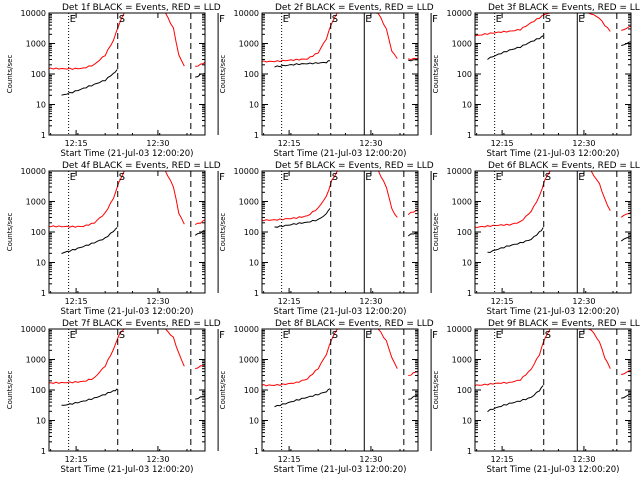 The height and width of the screenshot is (480, 640). I want to click on panel-title: Det 2f BLACK = Events, RED = LLD, so click(354, 8).